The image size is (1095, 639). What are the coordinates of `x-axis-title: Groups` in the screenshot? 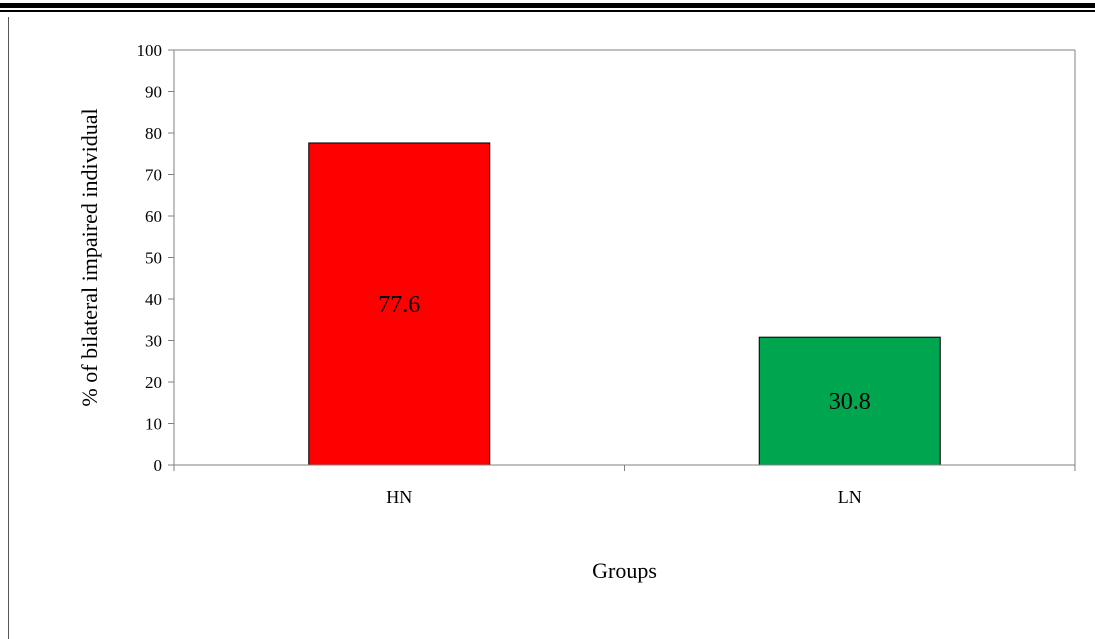 It's located at (624, 570).